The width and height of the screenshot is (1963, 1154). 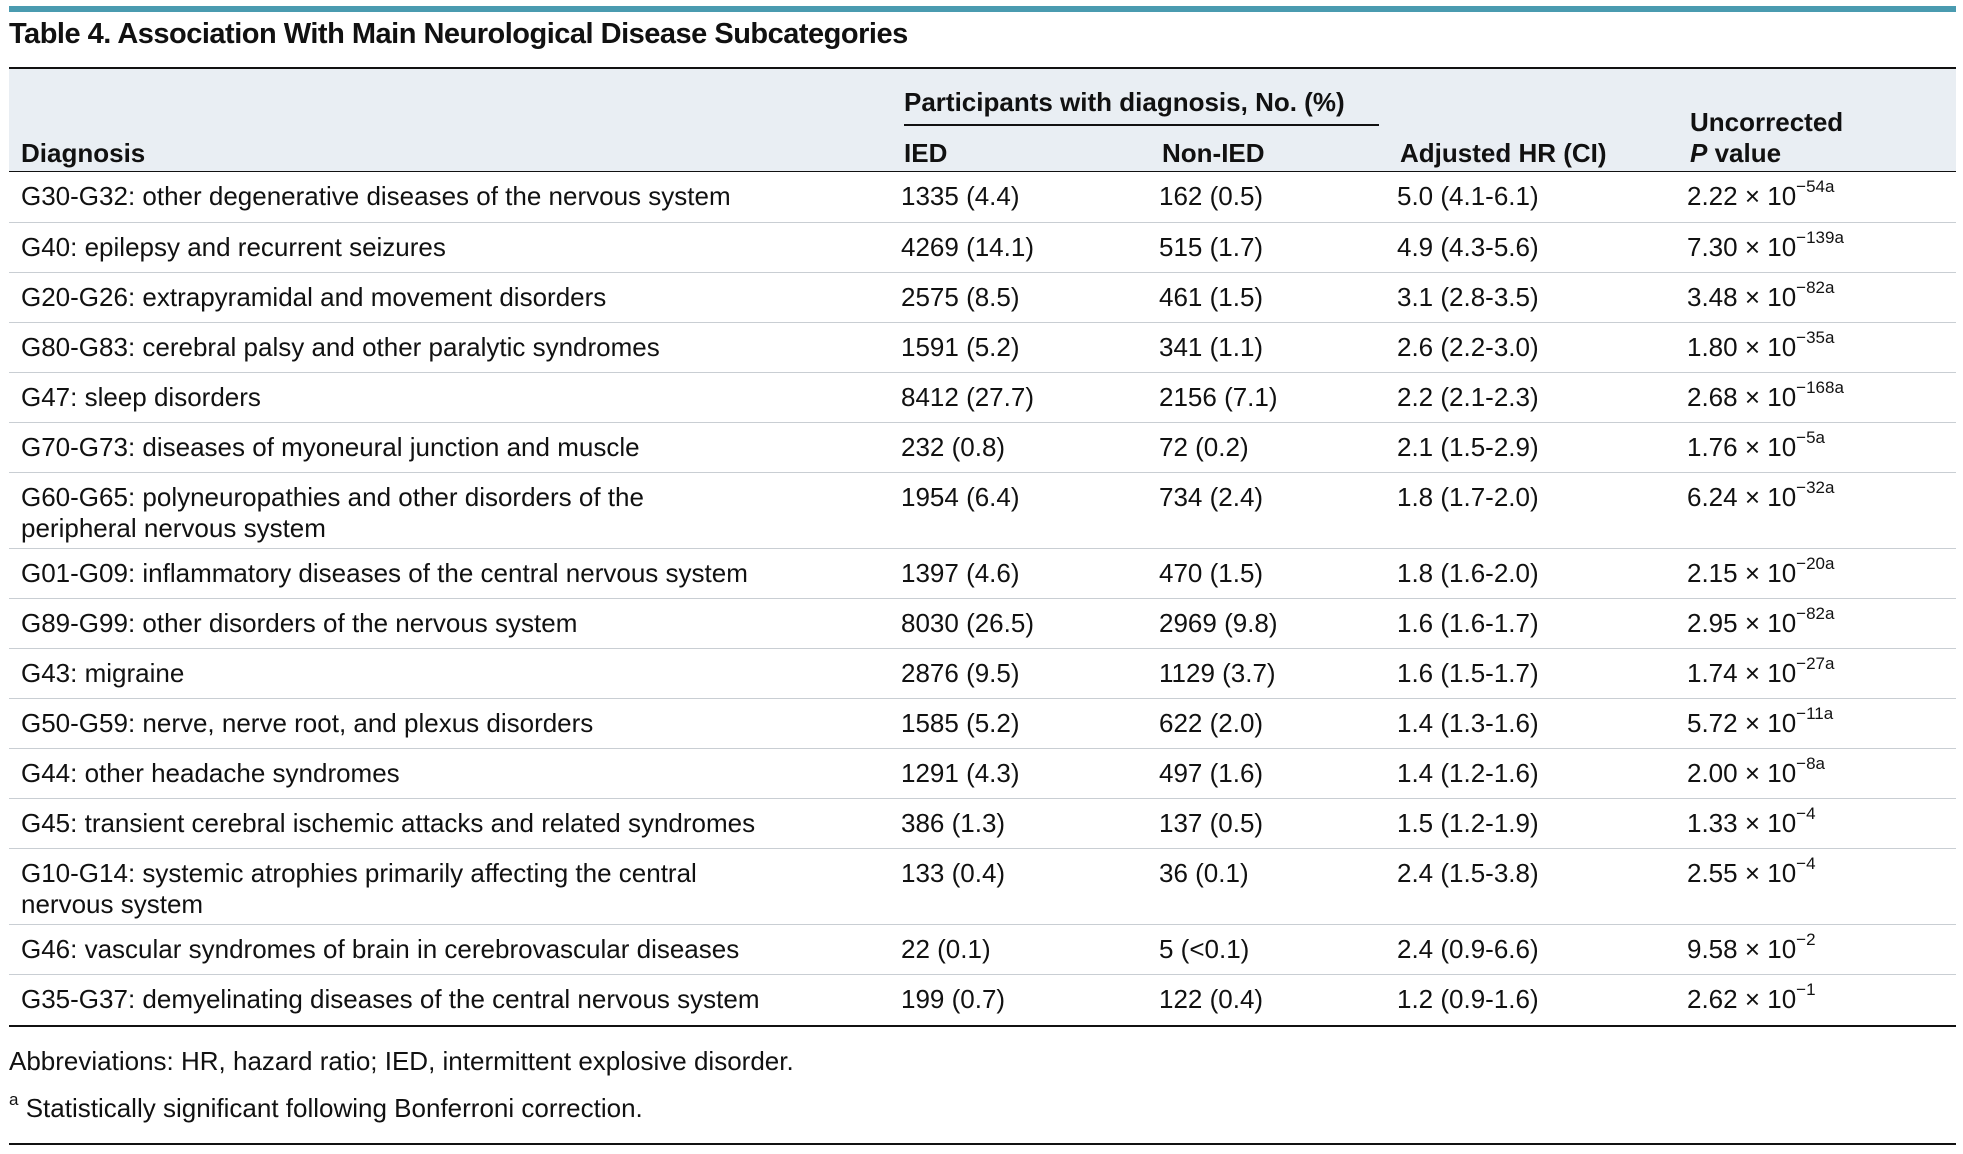 I want to click on header-group-rule, so click(x=1141, y=125).